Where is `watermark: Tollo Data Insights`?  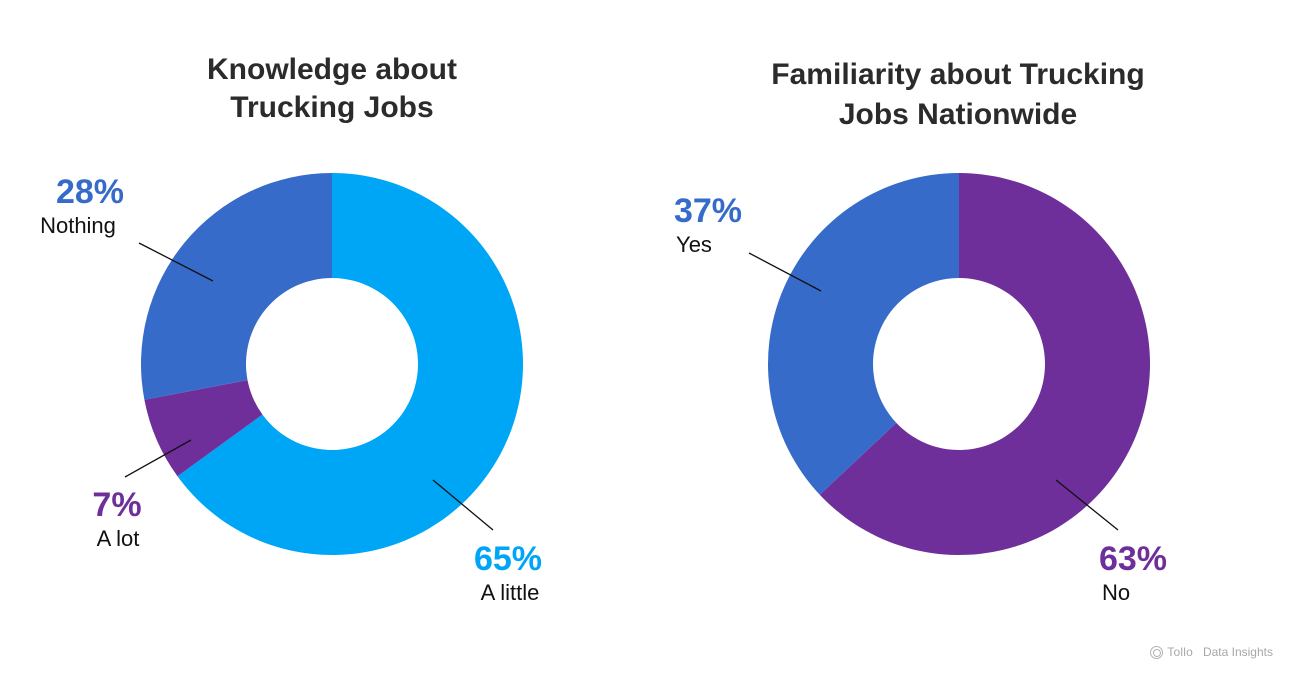 watermark: Tollo Data Insights is located at coordinates (1211, 652).